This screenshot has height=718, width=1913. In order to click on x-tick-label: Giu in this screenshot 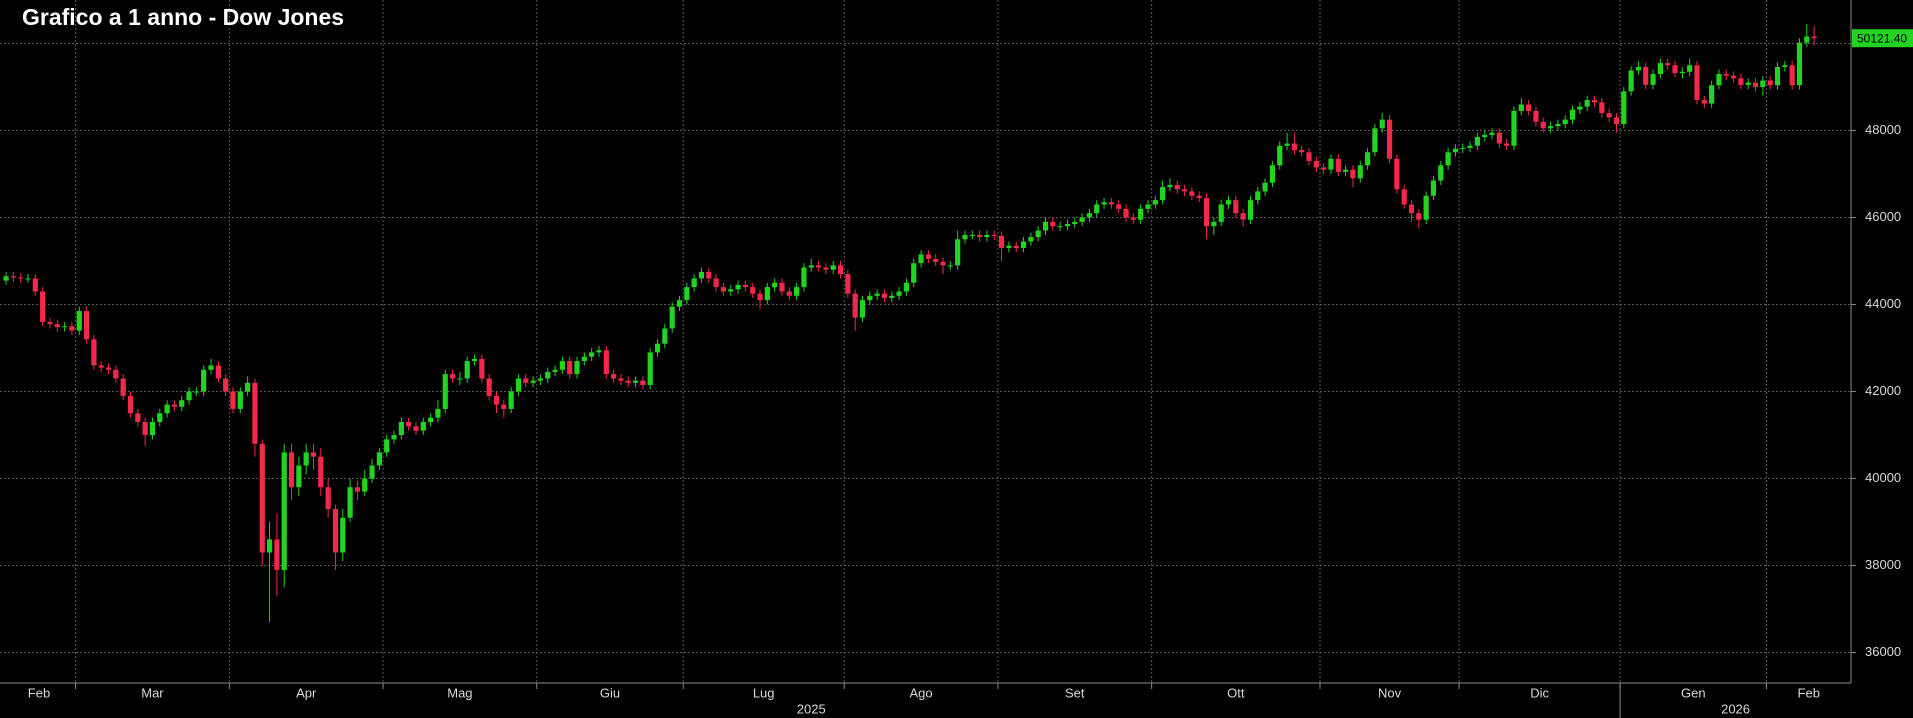, I will do `click(610, 692)`.